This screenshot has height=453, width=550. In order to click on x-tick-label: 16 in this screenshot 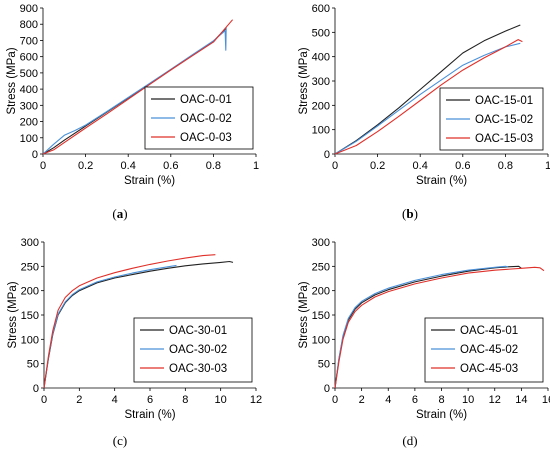, I will do `click(546, 400)`.